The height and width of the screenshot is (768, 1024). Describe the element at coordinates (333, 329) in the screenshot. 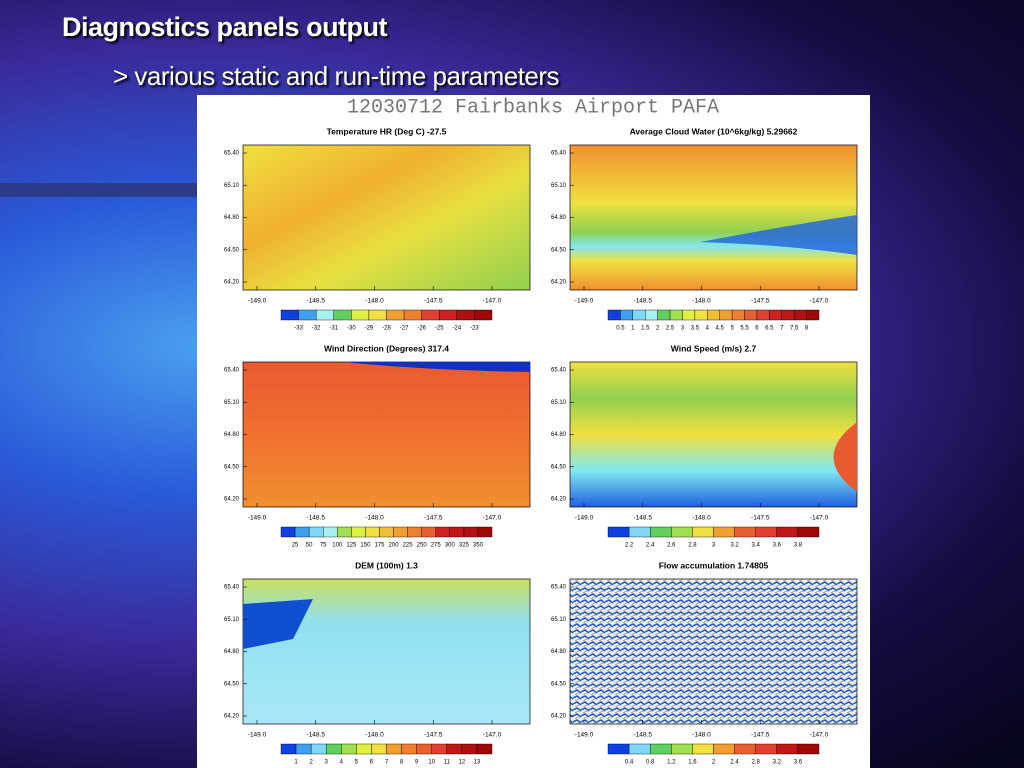

I see `colorbar-label: -31` at that location.